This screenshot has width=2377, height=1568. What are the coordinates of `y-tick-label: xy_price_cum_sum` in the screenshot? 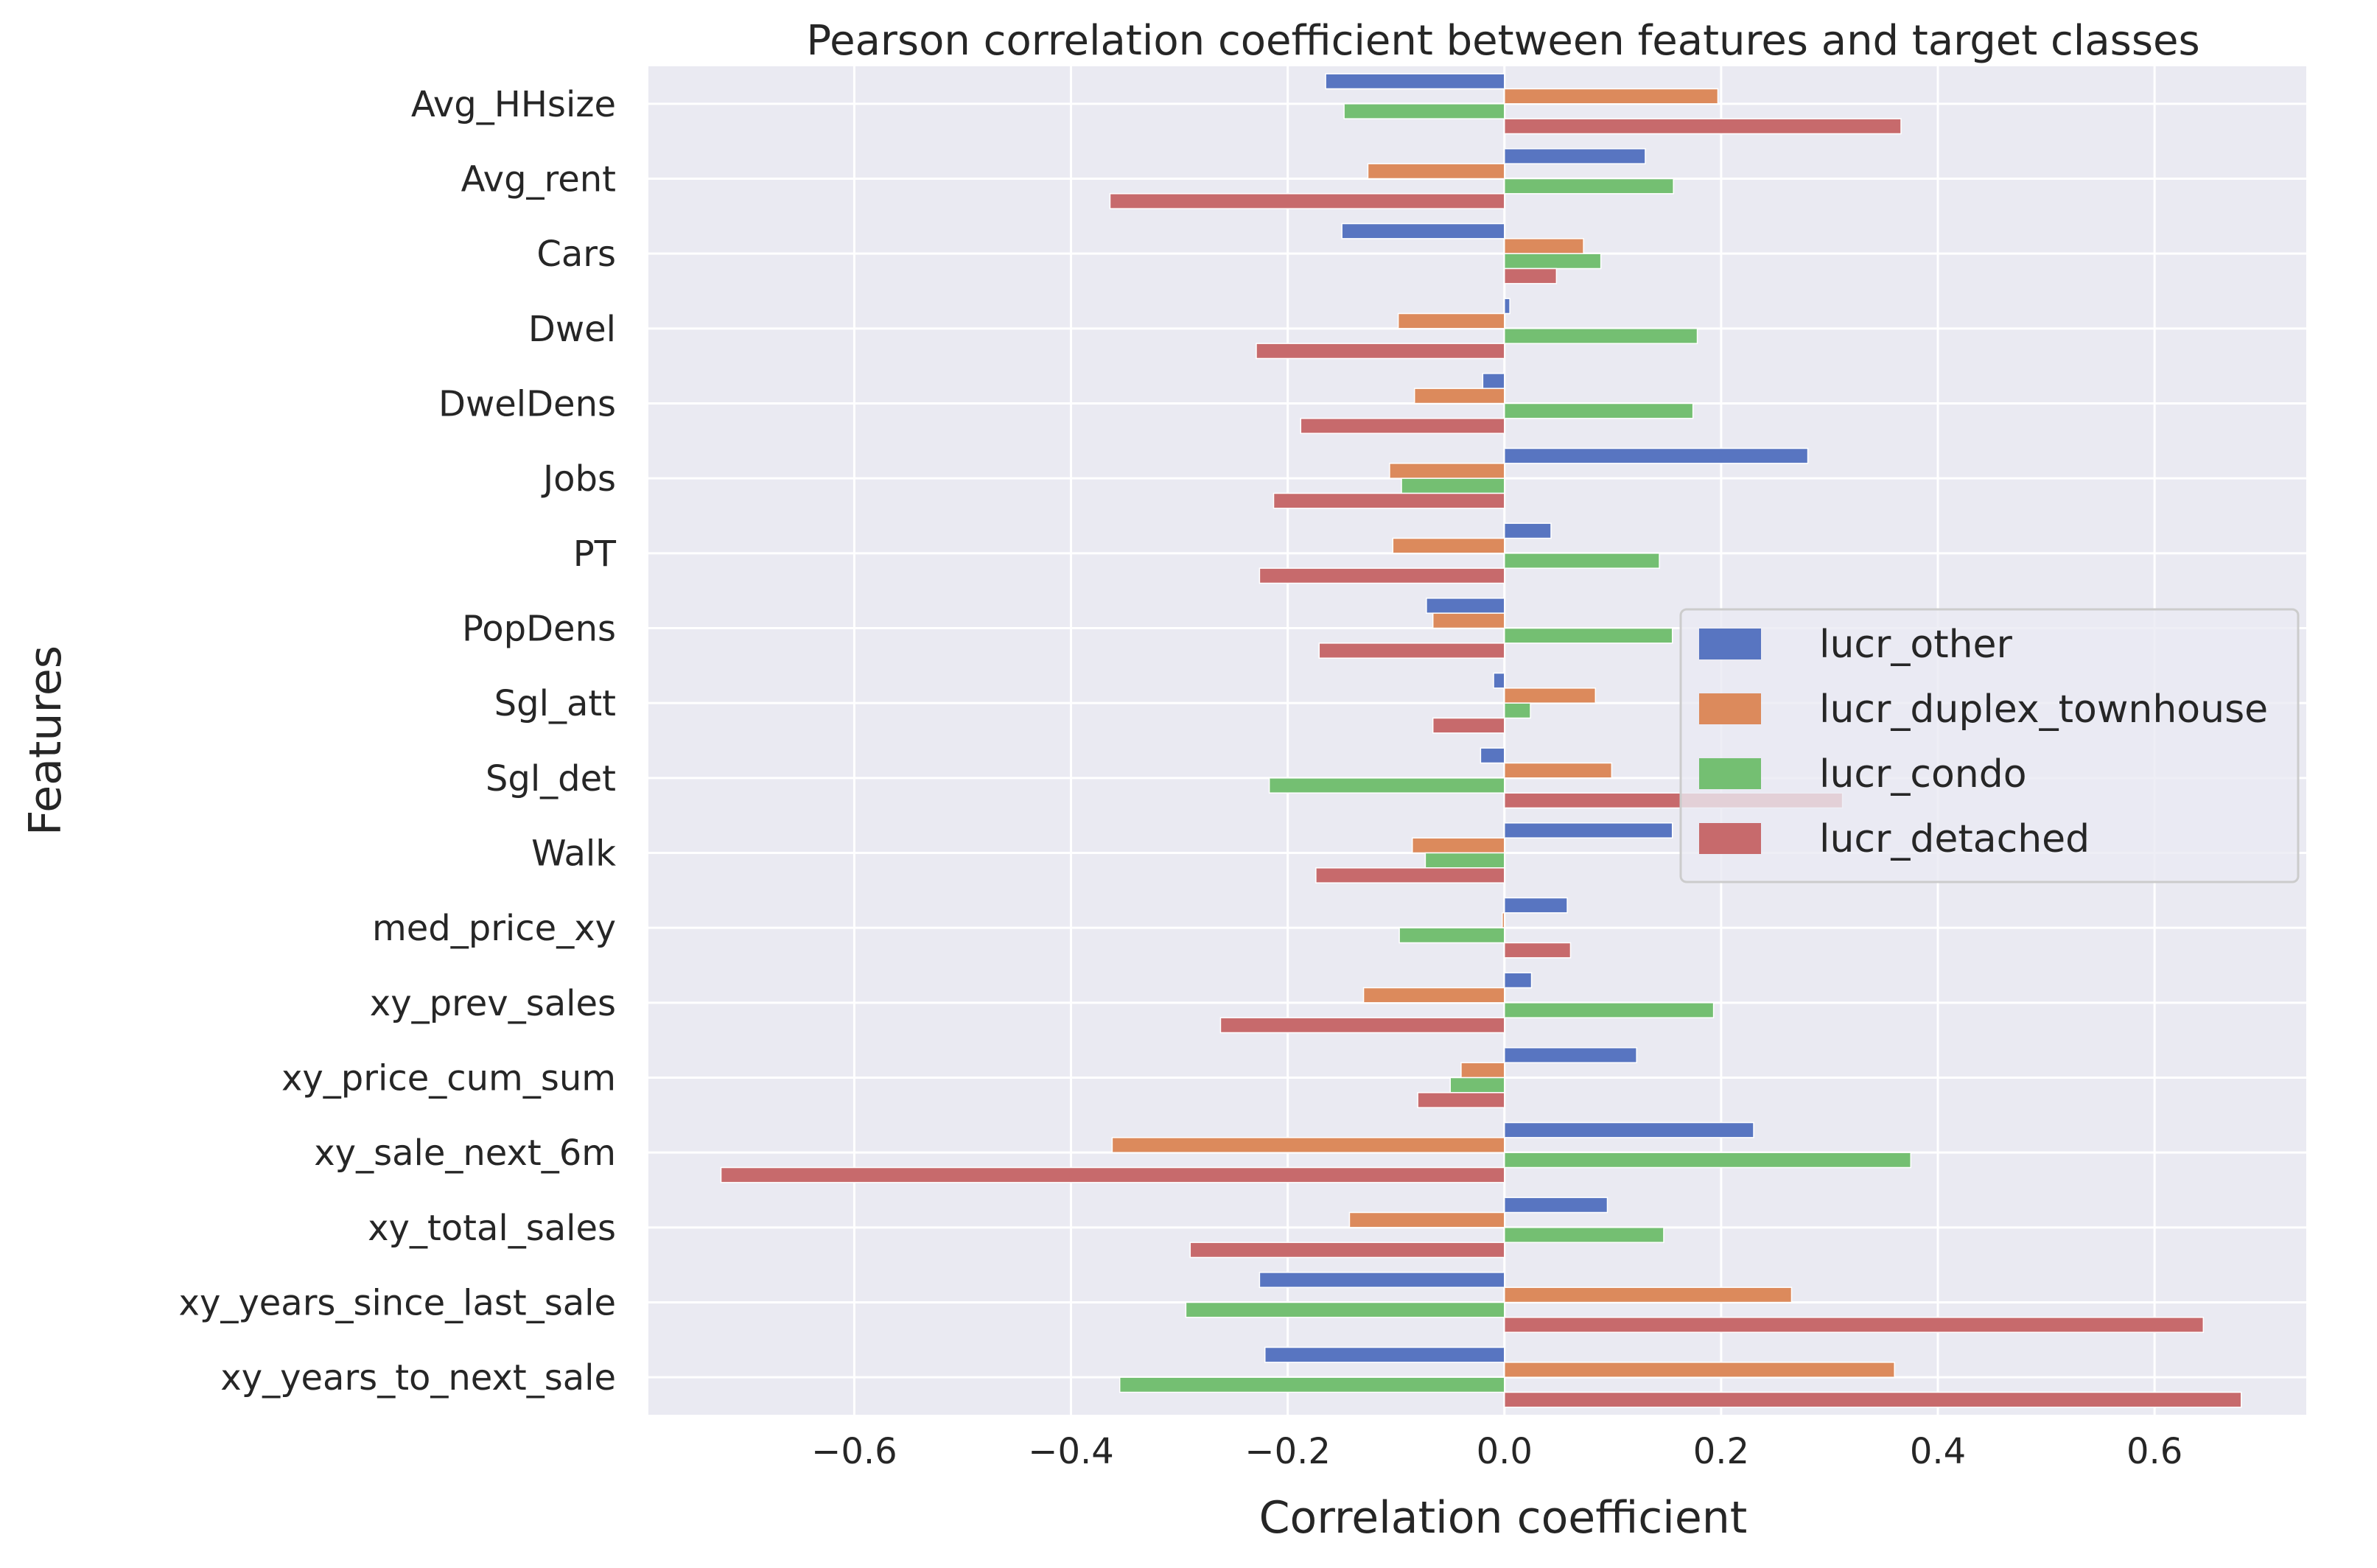 It's located at (448, 1078).